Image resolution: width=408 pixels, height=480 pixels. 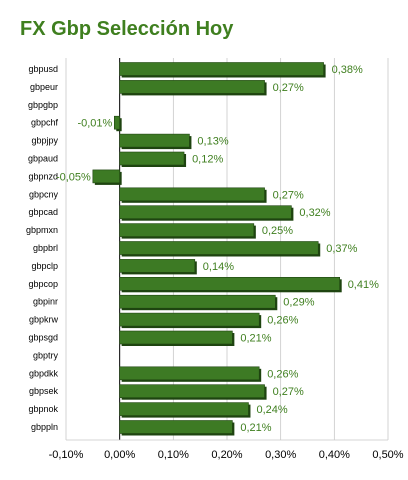 I want to click on data-label: -0,01%, so click(x=94, y=124).